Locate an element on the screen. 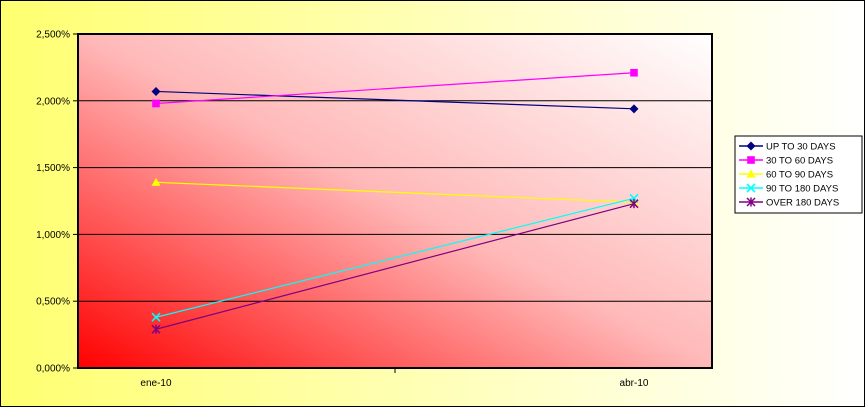 The height and width of the screenshot is (412, 865). legend-item: UP TO 30 DAYS is located at coordinates (787, 147).